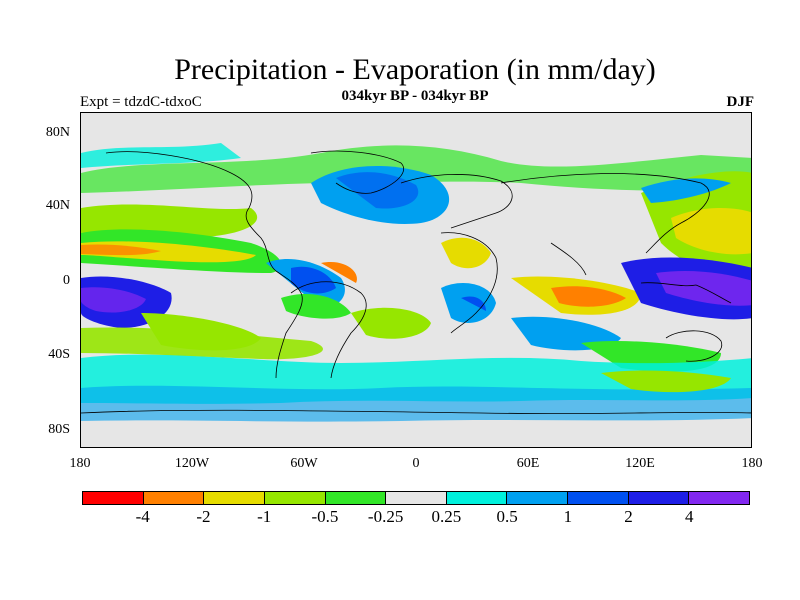 The image size is (800, 600). I want to click on chart-title: Precipitation - Evaporation (in mm/day), so click(415, 69).